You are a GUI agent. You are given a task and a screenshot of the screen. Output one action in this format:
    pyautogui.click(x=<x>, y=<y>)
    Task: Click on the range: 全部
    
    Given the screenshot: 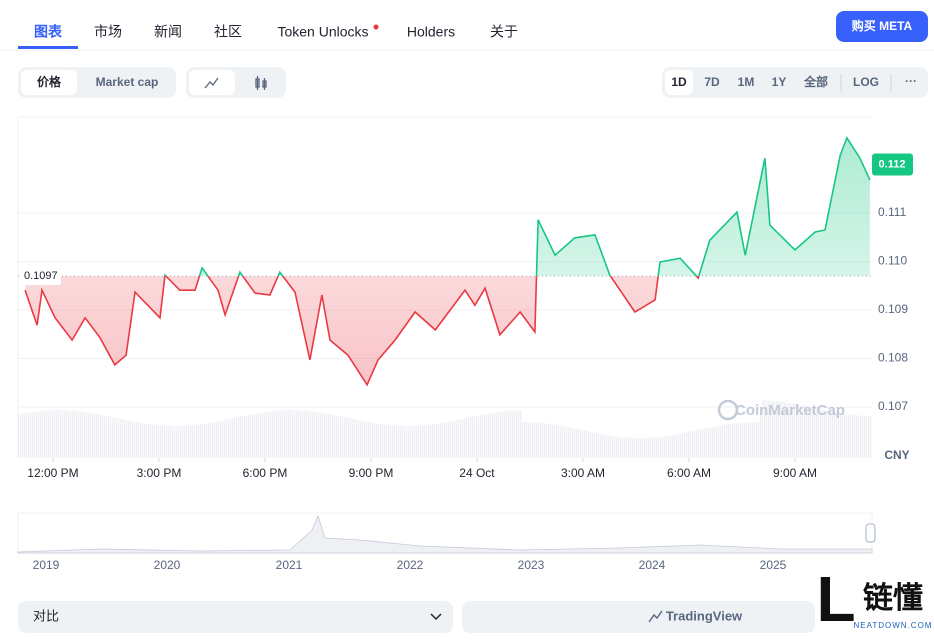 What is the action you would take?
    pyautogui.click(x=815, y=81)
    